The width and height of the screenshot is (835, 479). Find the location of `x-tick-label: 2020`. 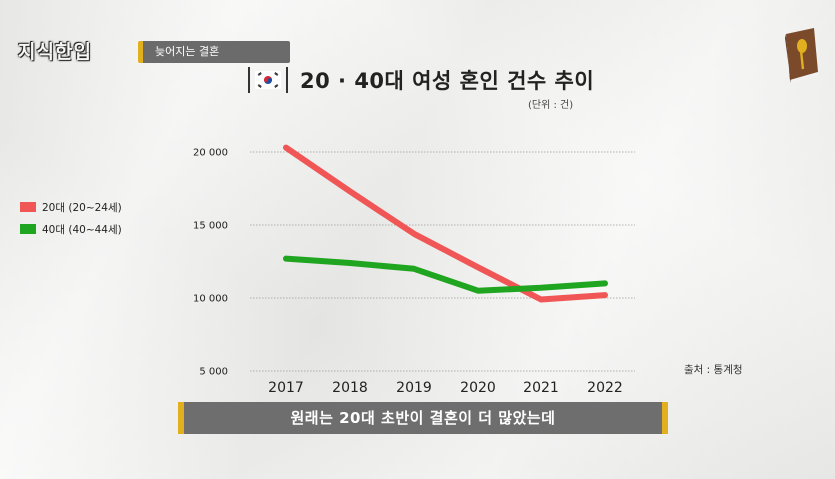

x-tick-label: 2020 is located at coordinates (478, 388).